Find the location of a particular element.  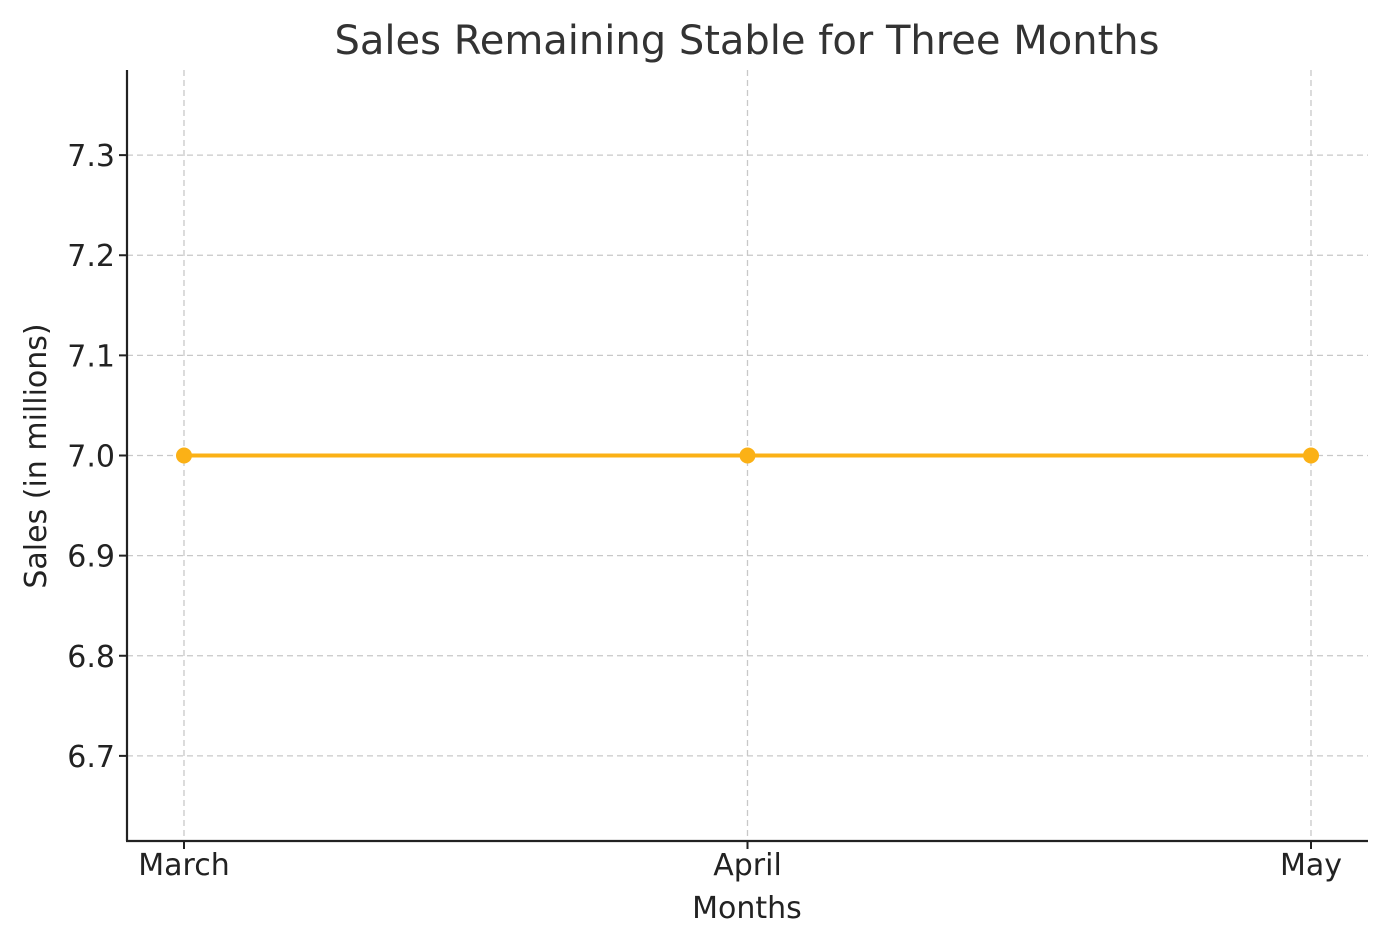

y-tick-label: 7.1 is located at coordinates (91, 356).